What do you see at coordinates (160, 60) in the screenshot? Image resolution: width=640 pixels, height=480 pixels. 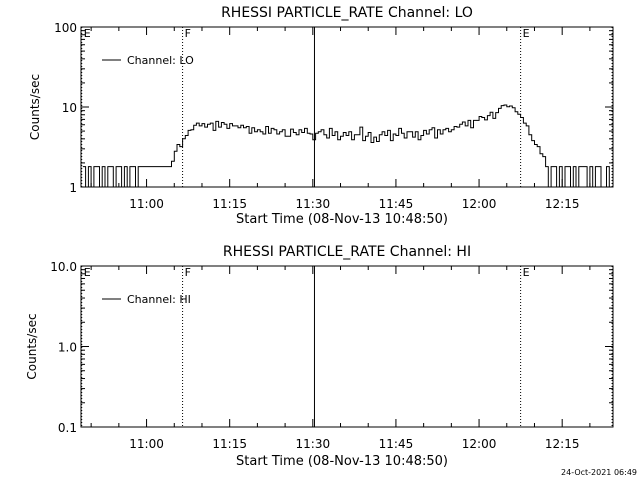 I see `legend-label: Channel: LO` at bounding box center [160, 60].